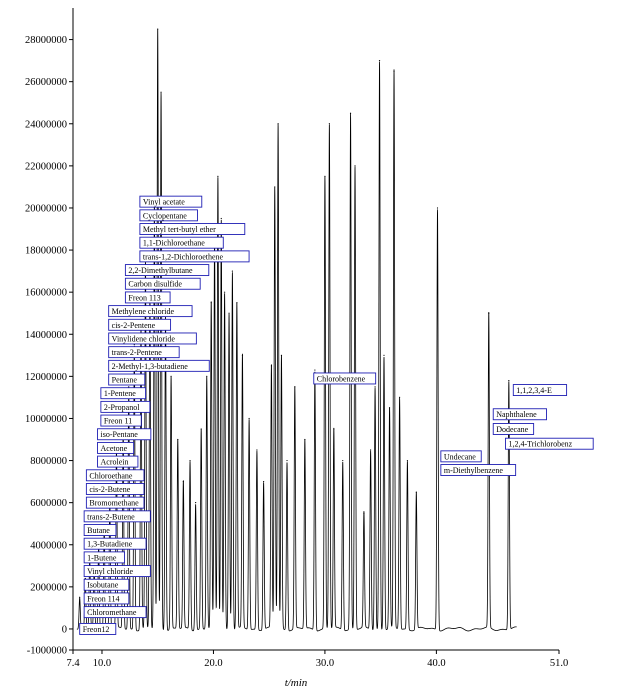 This screenshot has height=689, width=617. What do you see at coordinates (46, 82) in the screenshot?
I see `y-tick-label: 26000000` at bounding box center [46, 82].